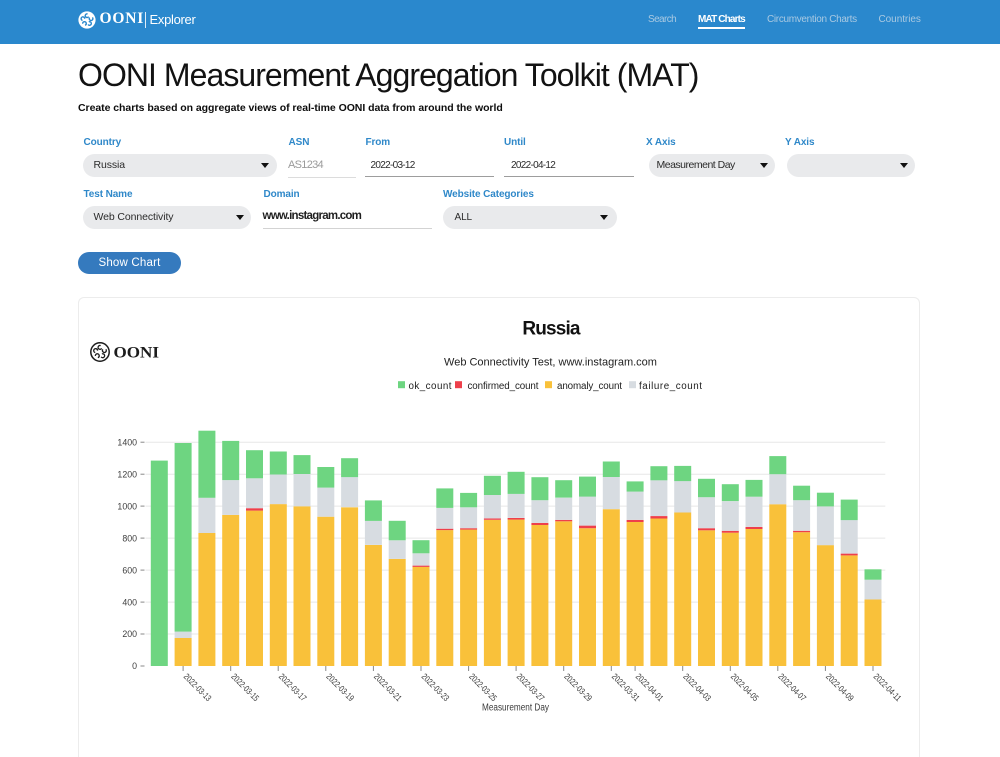  I want to click on svg-text: 2022-03-15, so click(245, 687).